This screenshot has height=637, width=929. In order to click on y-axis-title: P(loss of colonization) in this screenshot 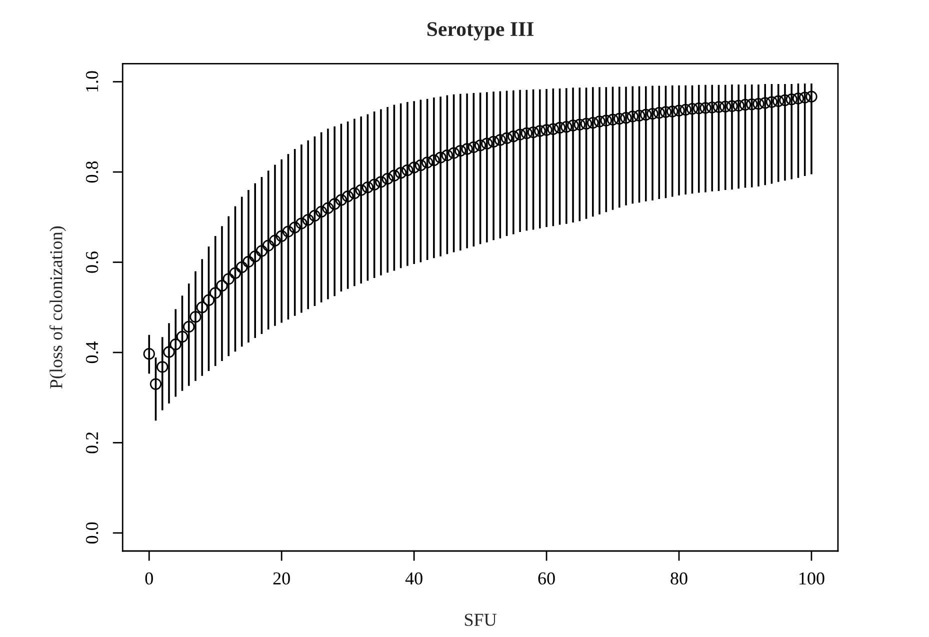, I will do `click(57, 307)`.